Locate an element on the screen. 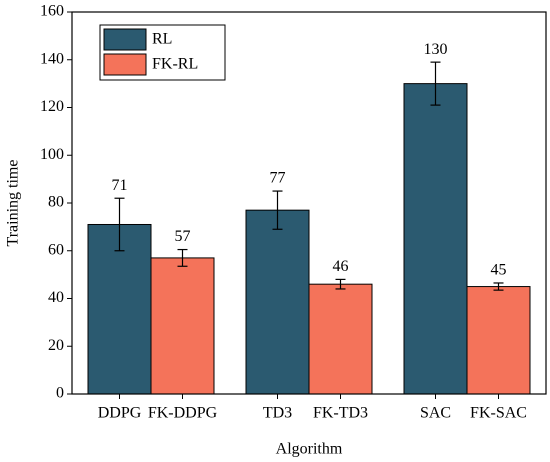 This screenshot has width=550, height=462. y-axis-label: Training time is located at coordinates (13, 203).